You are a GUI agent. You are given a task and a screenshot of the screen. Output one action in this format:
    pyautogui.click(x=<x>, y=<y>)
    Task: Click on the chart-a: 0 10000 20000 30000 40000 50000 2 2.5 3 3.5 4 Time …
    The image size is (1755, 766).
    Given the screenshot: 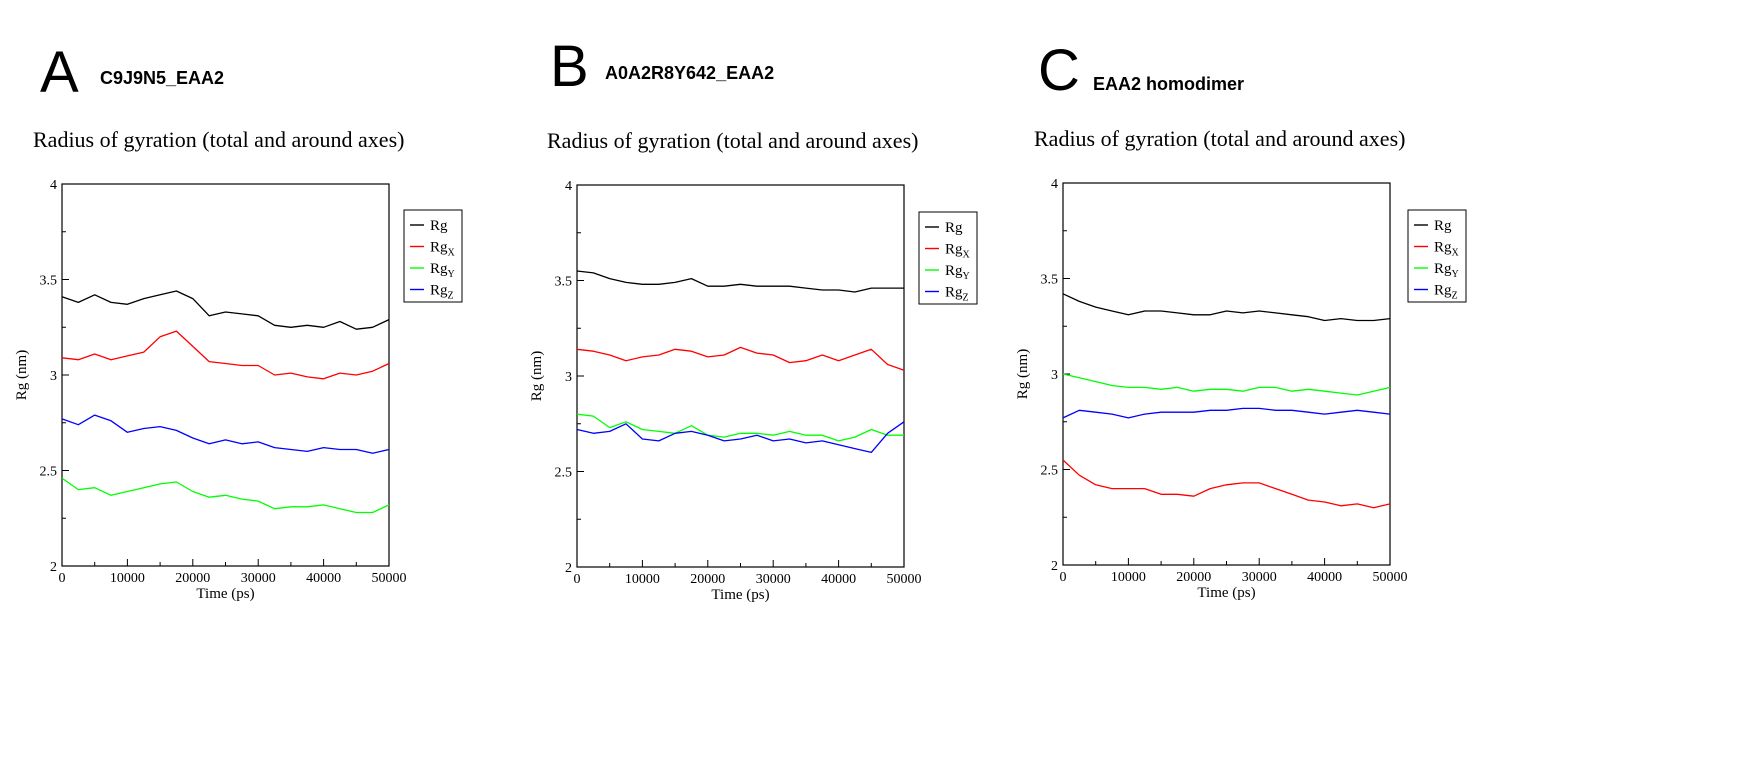 What is the action you would take?
    pyautogui.click(x=238, y=390)
    